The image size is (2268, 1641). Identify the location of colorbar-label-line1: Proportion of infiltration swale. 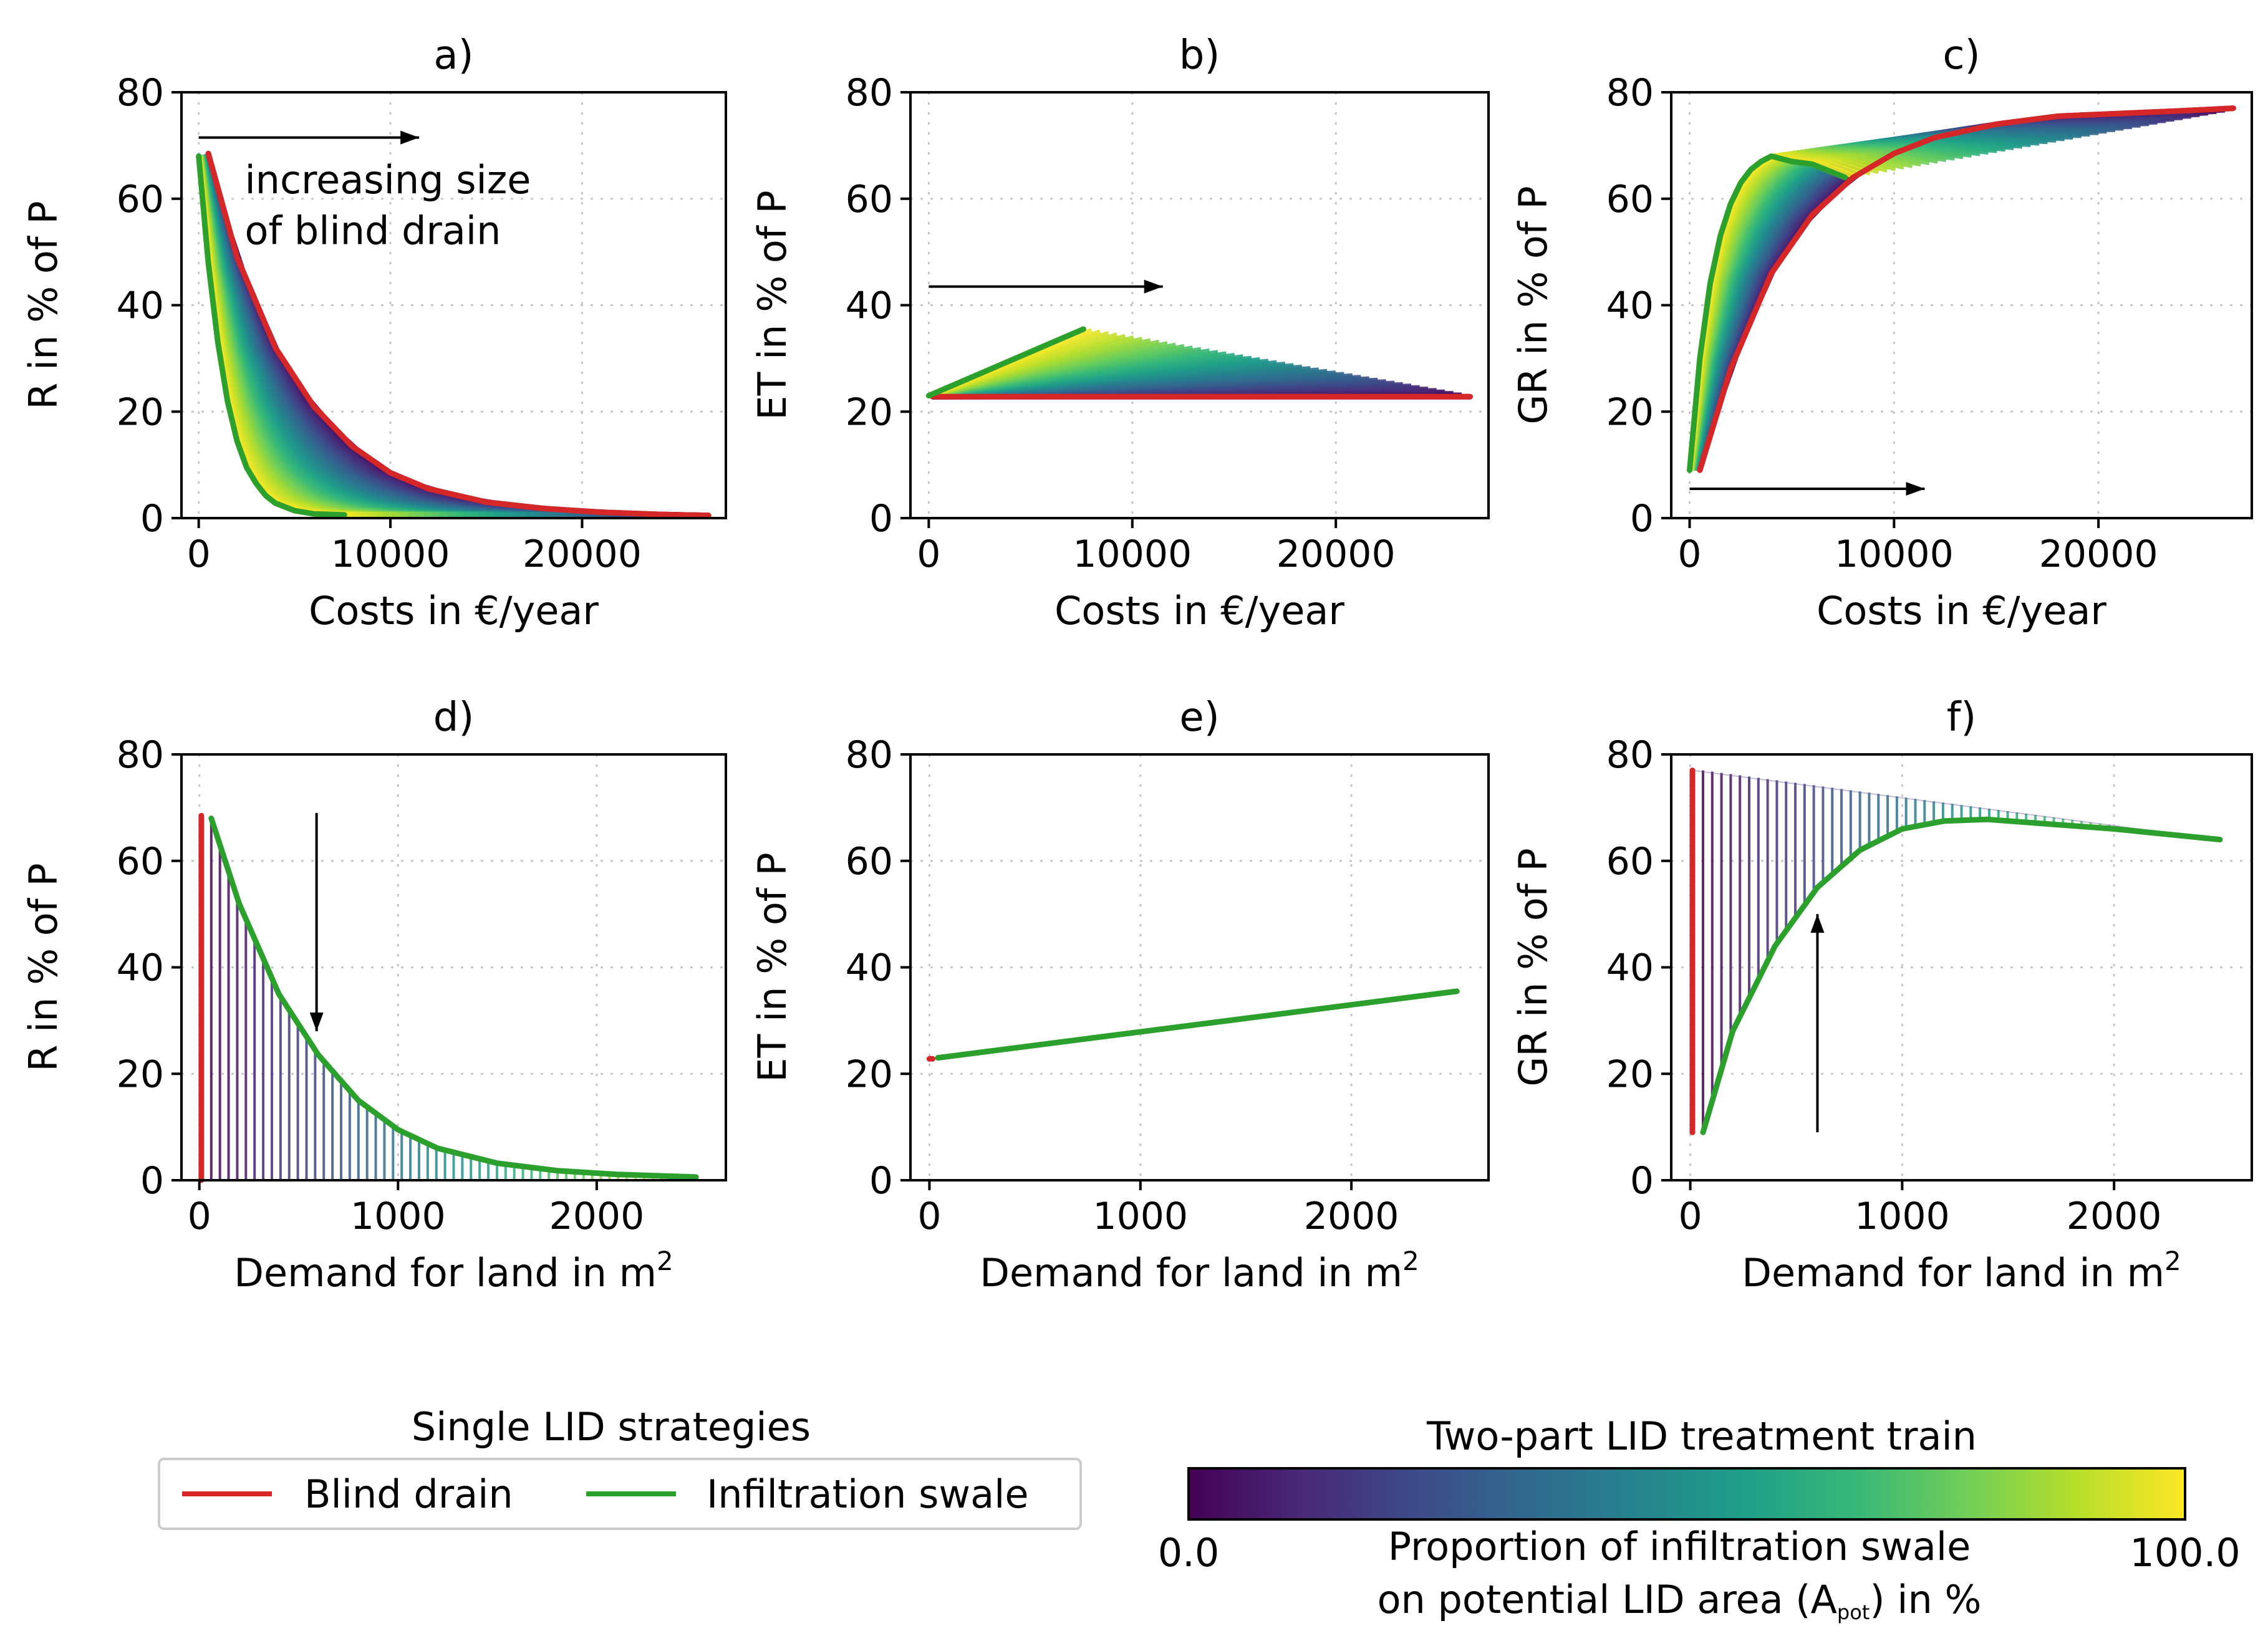
(1679, 1546).